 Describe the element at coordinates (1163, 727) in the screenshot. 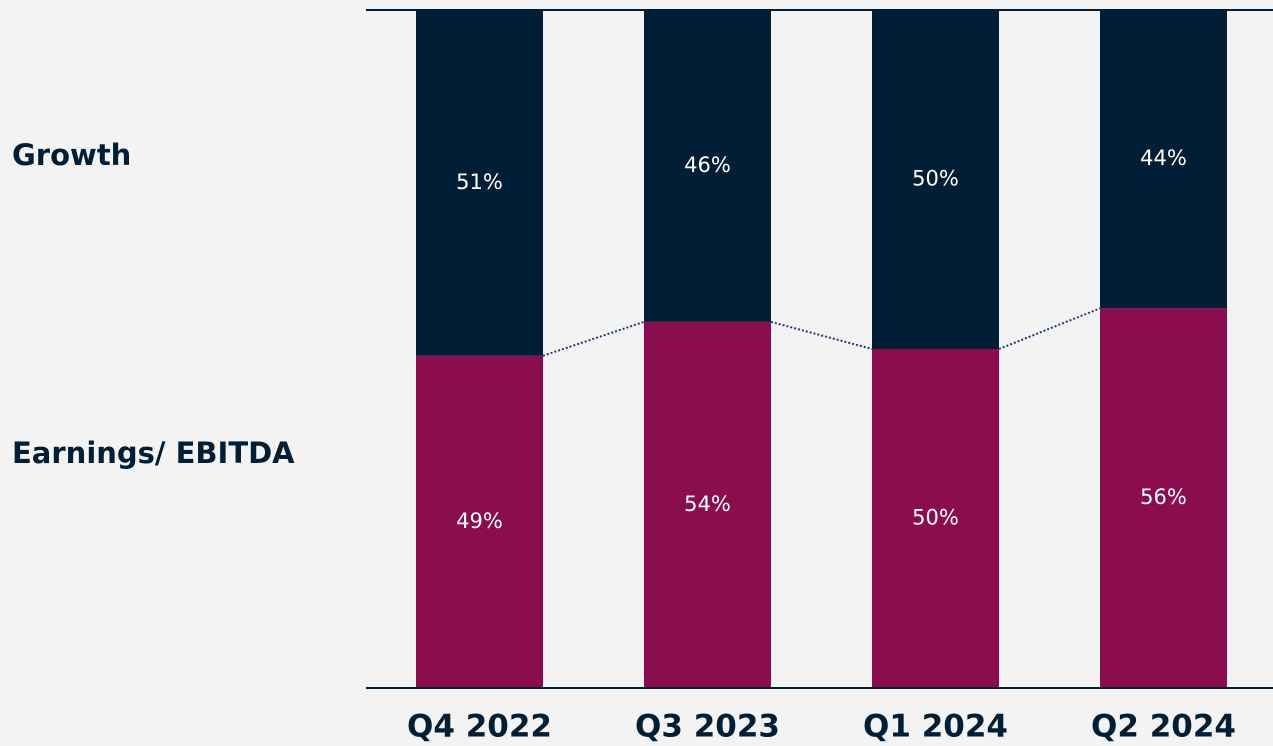

I see `x-tick-label: Q2 2024` at that location.